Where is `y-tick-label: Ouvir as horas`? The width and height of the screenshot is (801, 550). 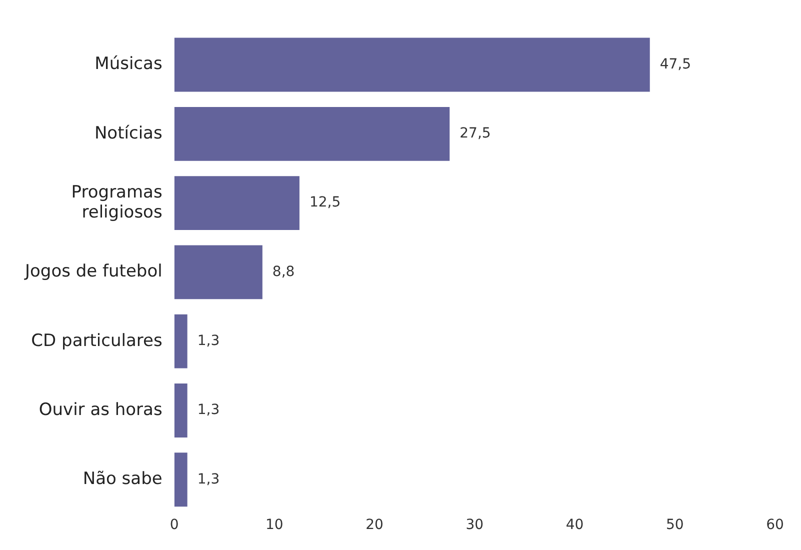
y-tick-label: Ouvir as horas is located at coordinates (100, 410).